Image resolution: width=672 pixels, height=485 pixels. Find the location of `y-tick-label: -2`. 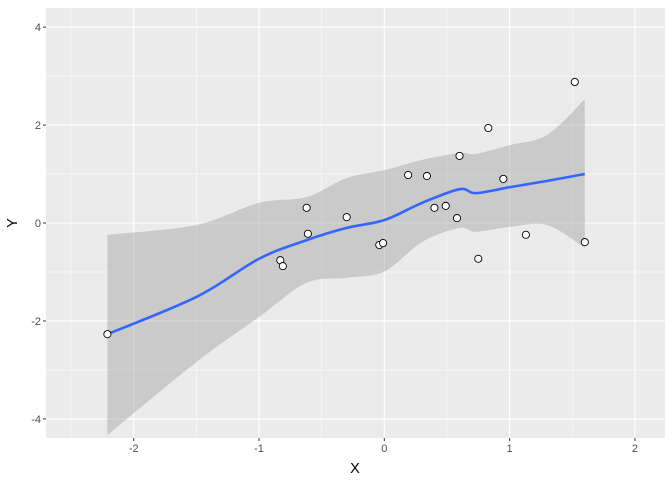

y-tick-label: -2 is located at coordinates (36, 322).